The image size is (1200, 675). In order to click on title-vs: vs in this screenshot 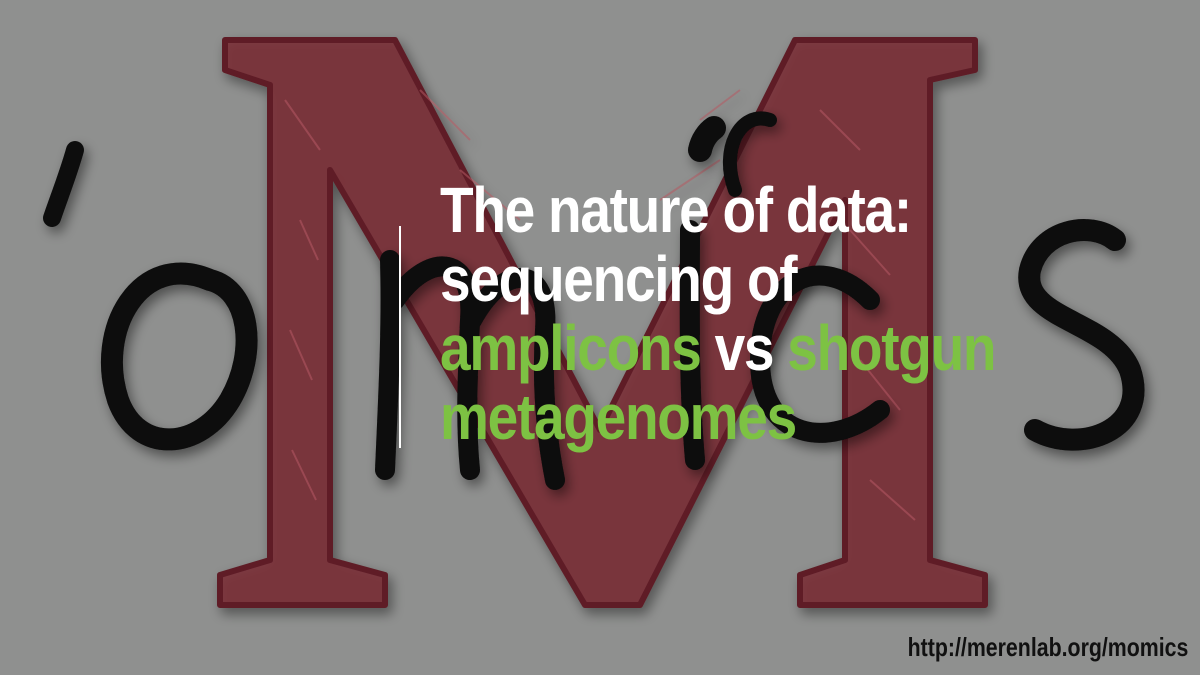, I will do `click(744, 348)`.